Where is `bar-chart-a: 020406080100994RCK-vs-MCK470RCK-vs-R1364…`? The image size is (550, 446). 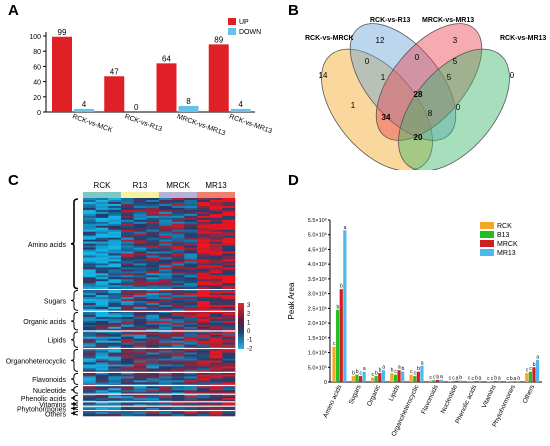 bar-chart-a: 020406080100994RCK-vs-MCK470RCK-vs-R1364… is located at coordinates (151, 77).